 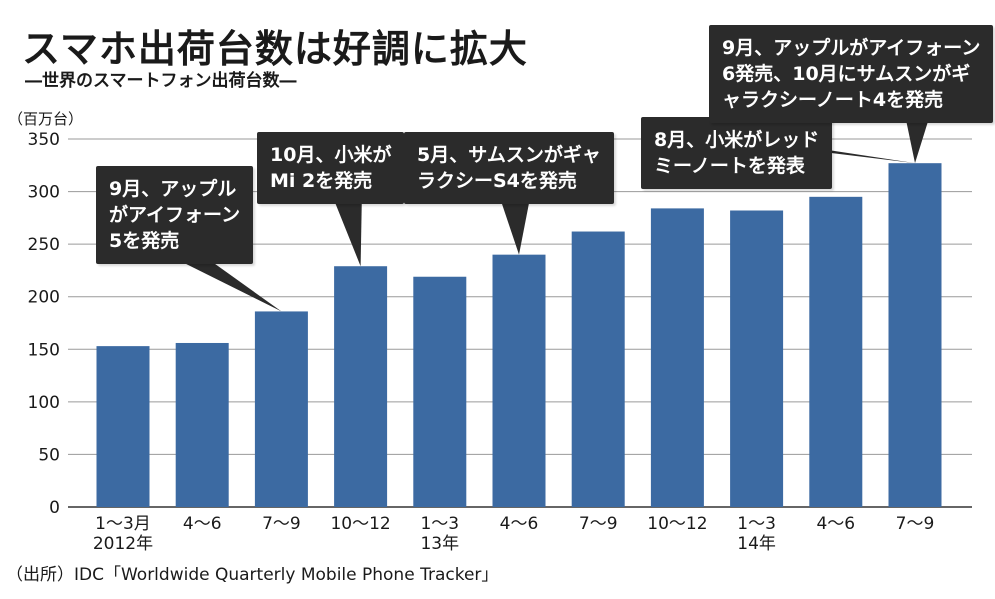 What do you see at coordinates (737, 153) in the screenshot?
I see `annotation-box: 8月、小米がレッド ミーノートを発表` at bounding box center [737, 153].